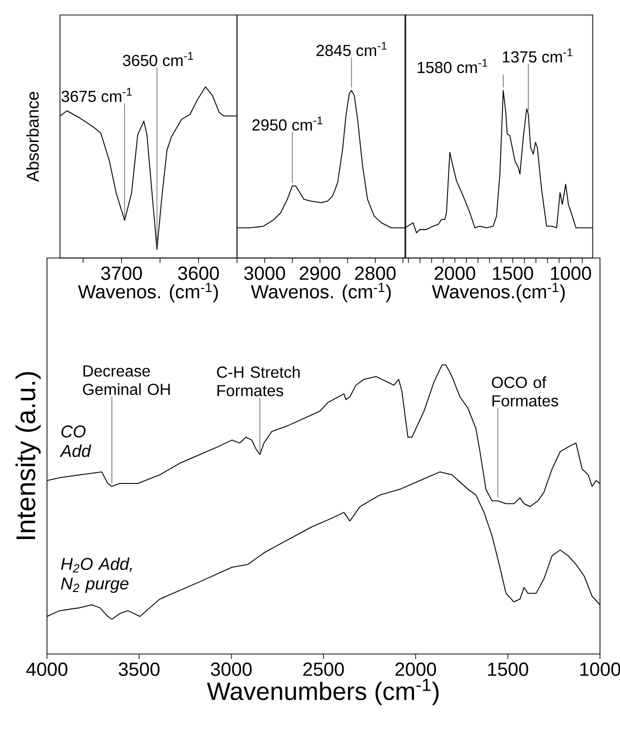  Describe the element at coordinates (32, 137) in the screenshot. I see `y-axis-title: Absorbance` at that location.